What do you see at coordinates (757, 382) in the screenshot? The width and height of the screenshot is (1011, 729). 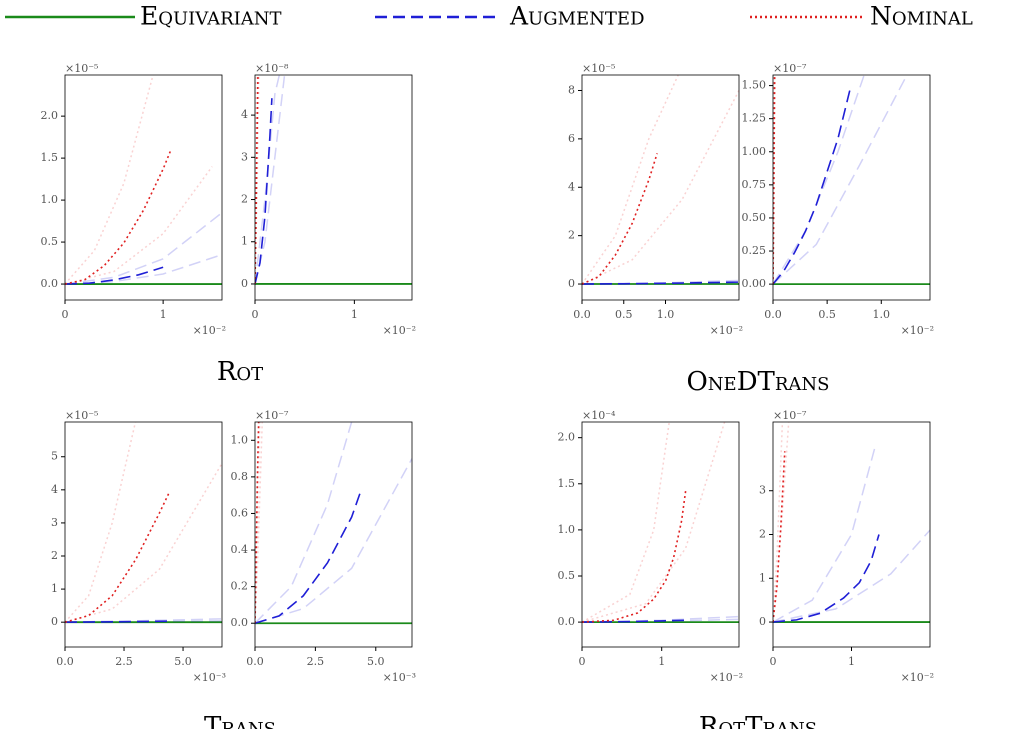 I see `group-title: OneDTrans` at bounding box center [757, 382].